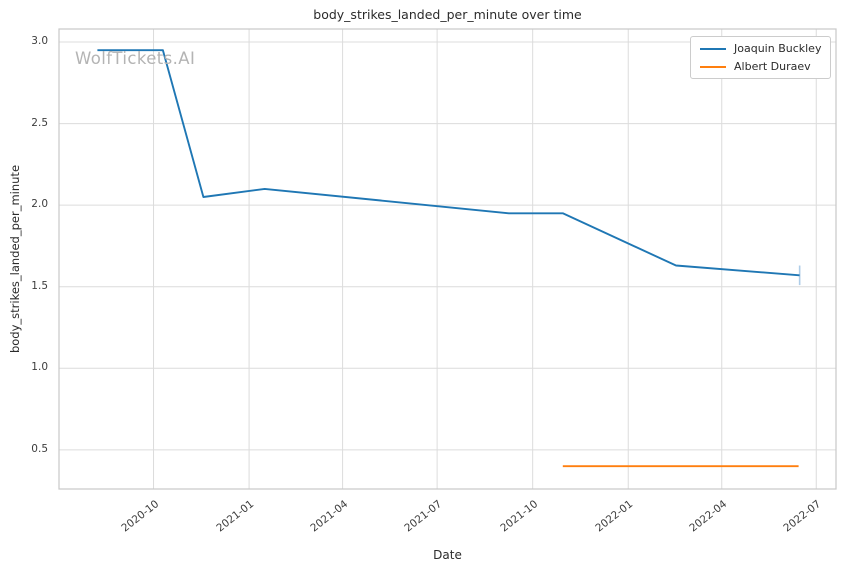  I want to click on y-tick-label: 1.0, so click(39, 367).